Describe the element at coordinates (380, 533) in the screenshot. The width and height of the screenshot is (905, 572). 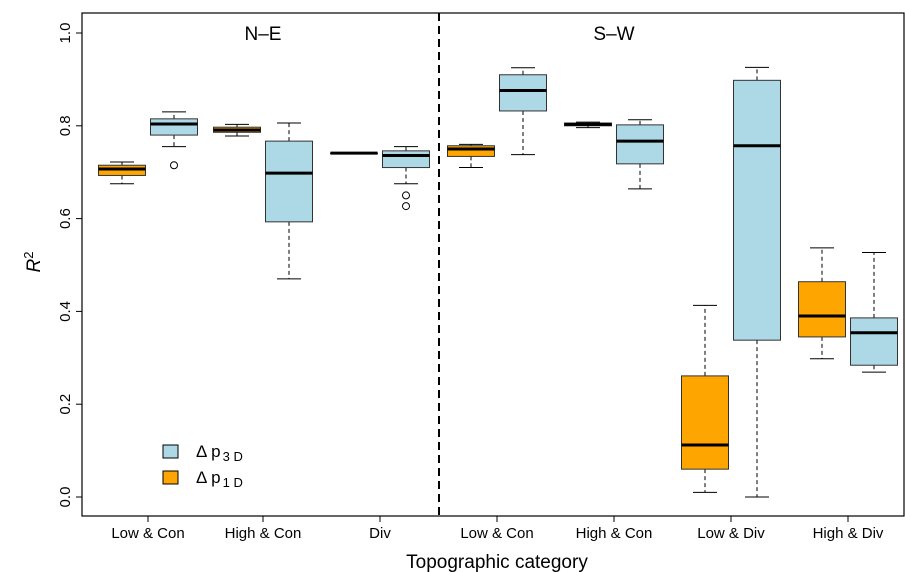
I see `x-tick-label: Div` at that location.